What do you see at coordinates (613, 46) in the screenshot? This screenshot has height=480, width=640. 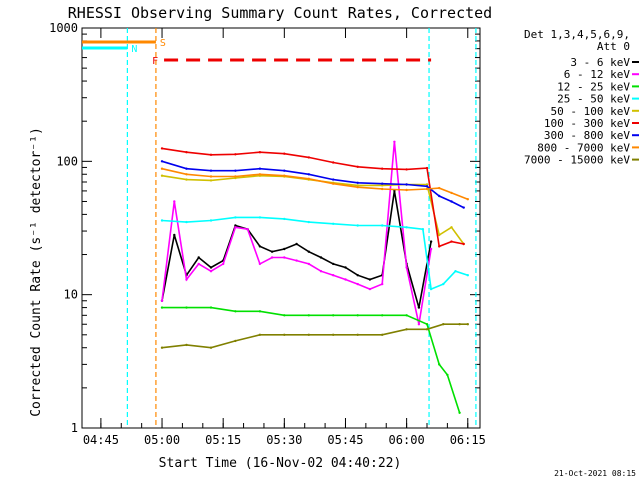 I see `legend-header-2: Att 0` at bounding box center [613, 46].